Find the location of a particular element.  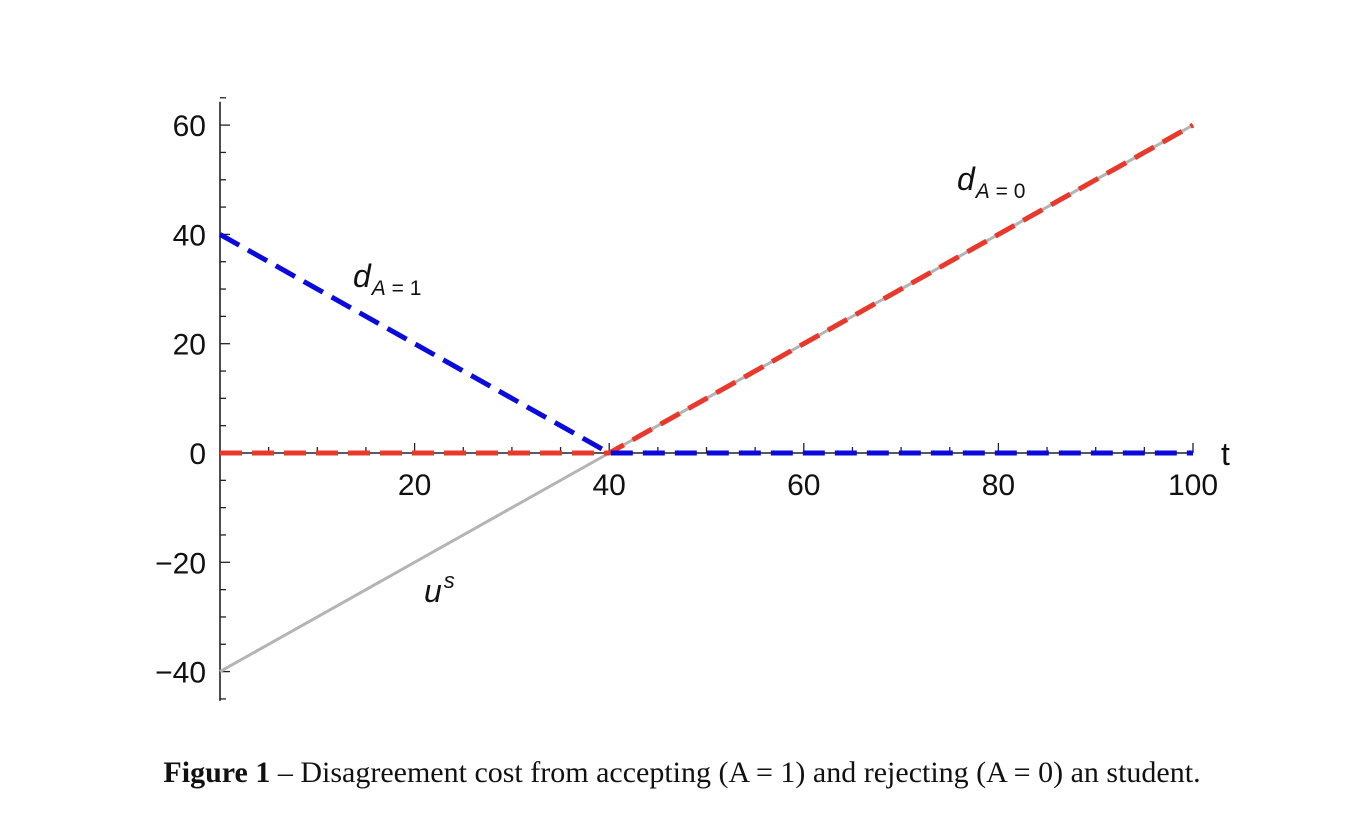

y-tick-label: 20 is located at coordinates (189, 345).